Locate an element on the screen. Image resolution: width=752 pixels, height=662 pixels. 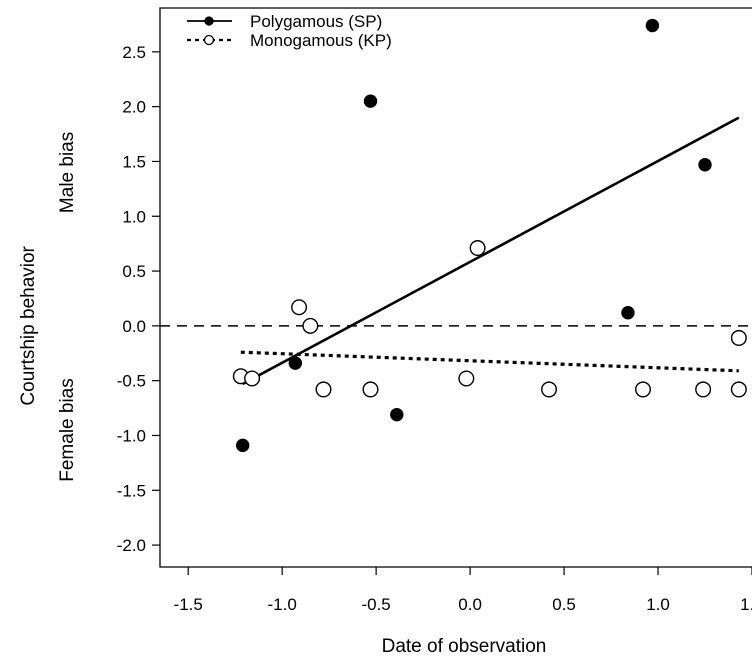
x-tick-label: 0.0 is located at coordinates (470, 604).